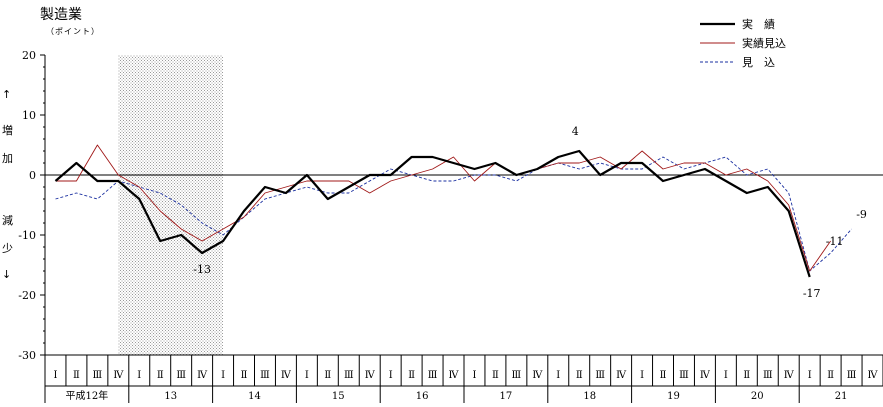  I want to click on year-label: 17, so click(506, 396).